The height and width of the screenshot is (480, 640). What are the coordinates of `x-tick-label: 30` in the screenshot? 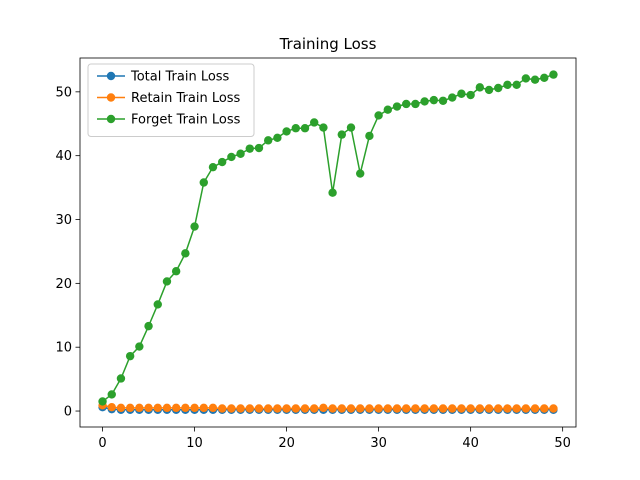 It's located at (378, 443).